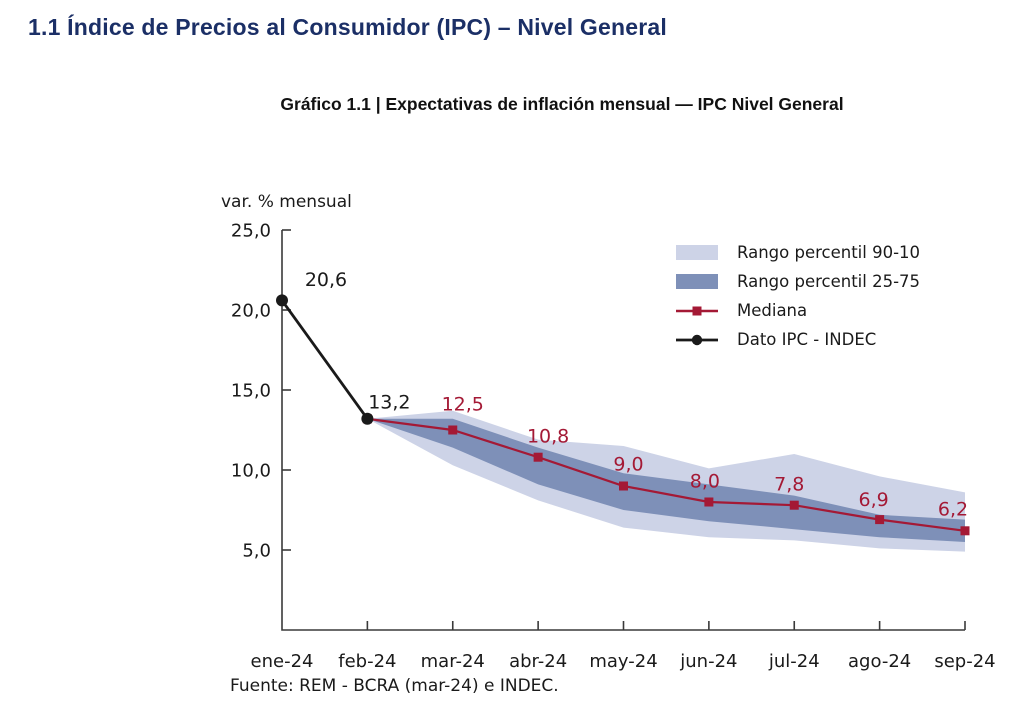 The width and height of the screenshot is (1024, 722). I want to click on mediana-line, so click(666, 474).